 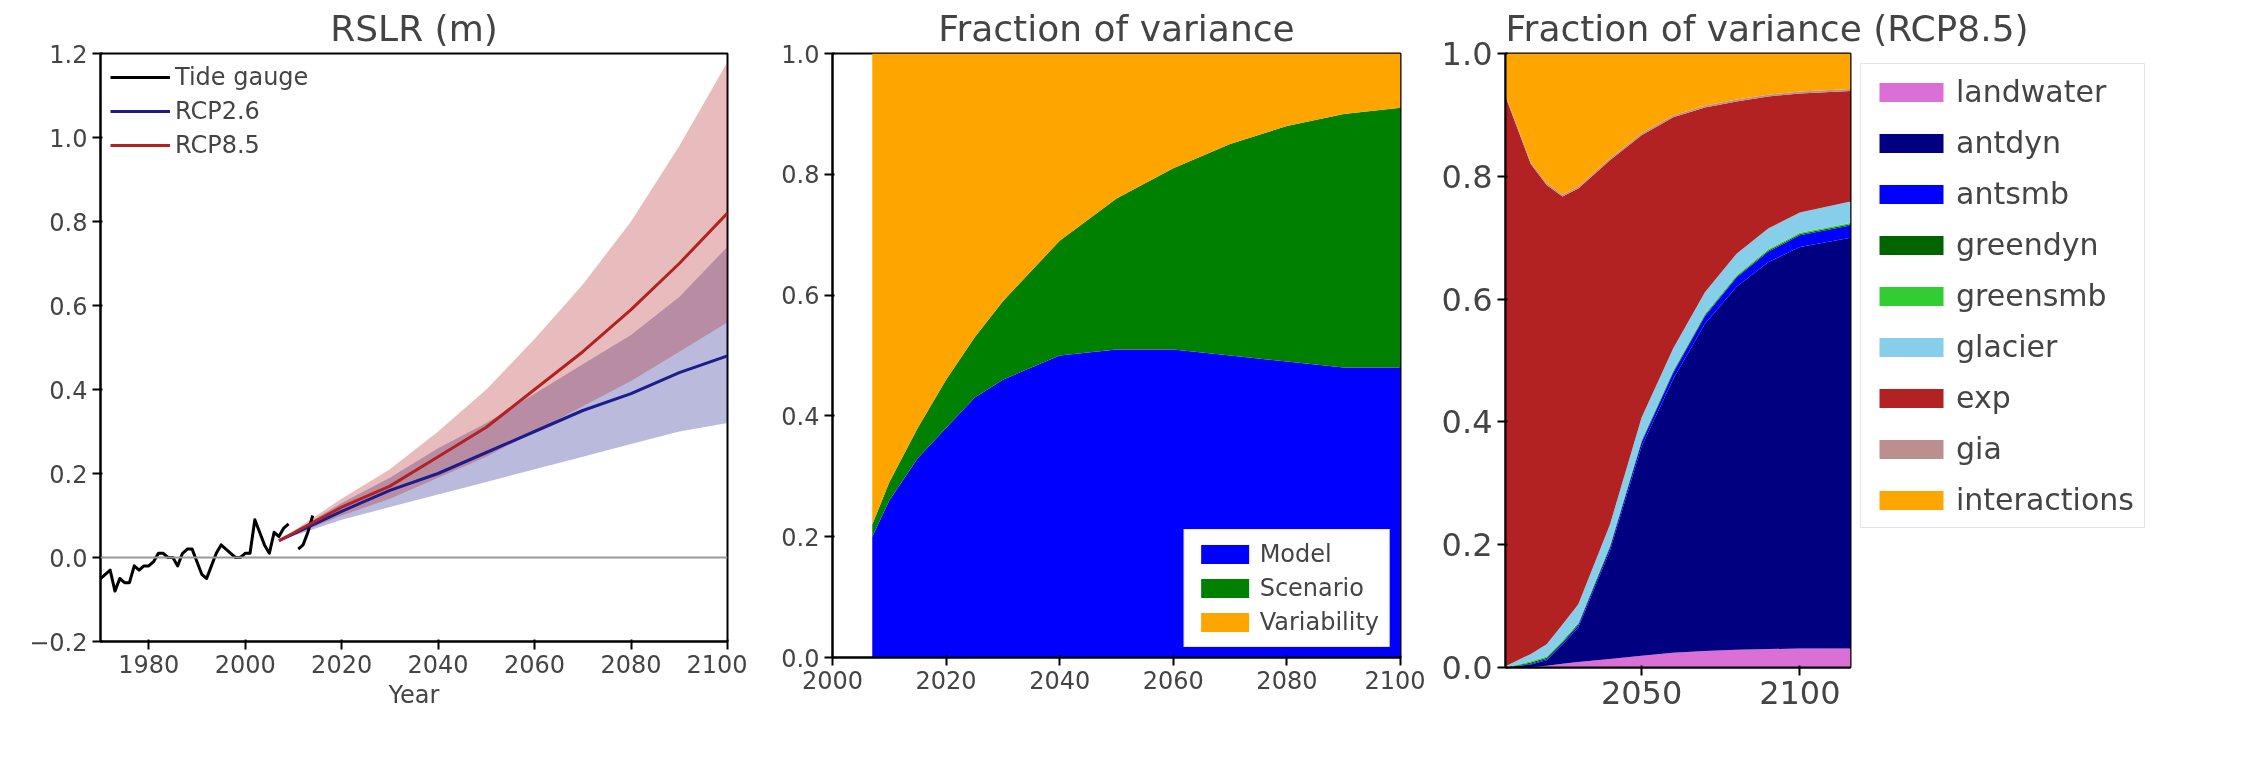 I want to click on legend-label: gia, so click(x=1979, y=448).